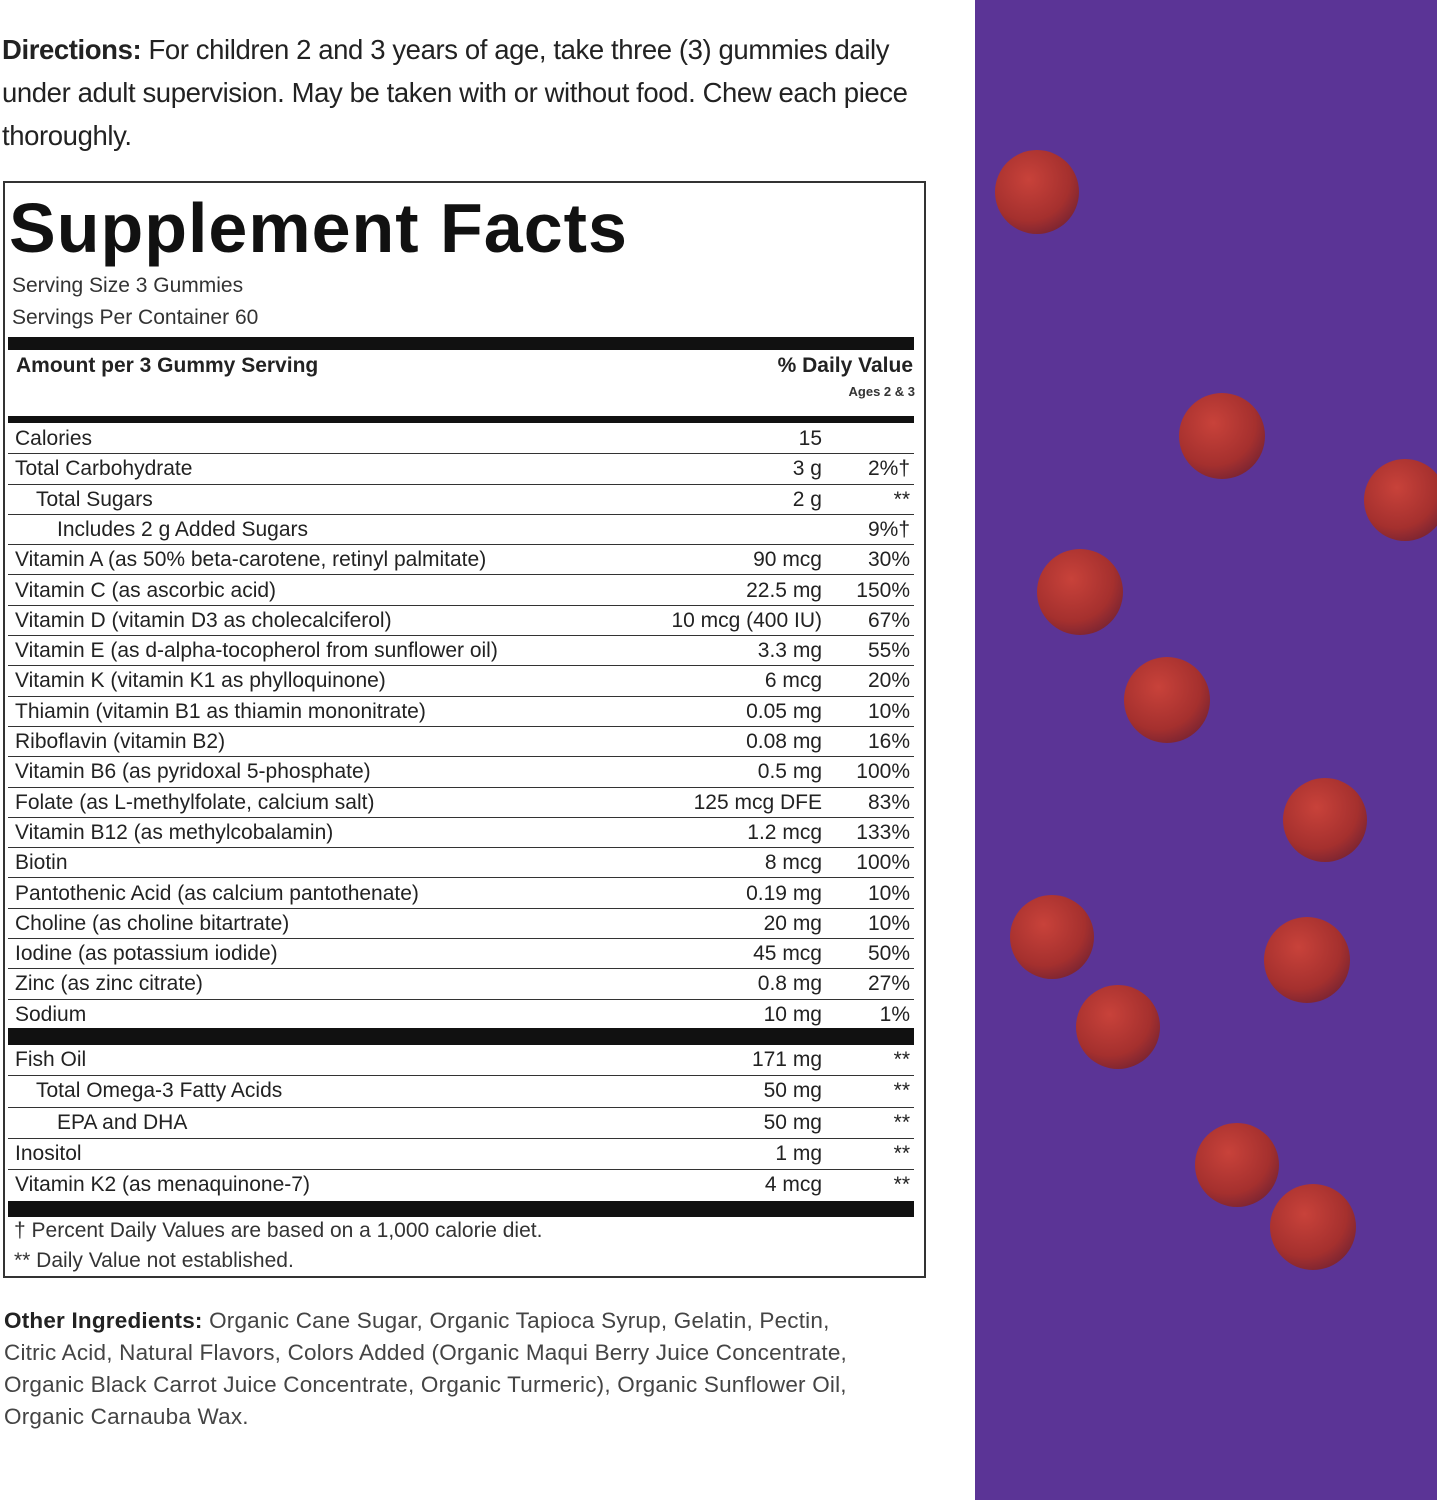 This screenshot has width=1437, height=1500. I want to click on nutrient-name: Riboflavin (vitamin B2), so click(120, 741).